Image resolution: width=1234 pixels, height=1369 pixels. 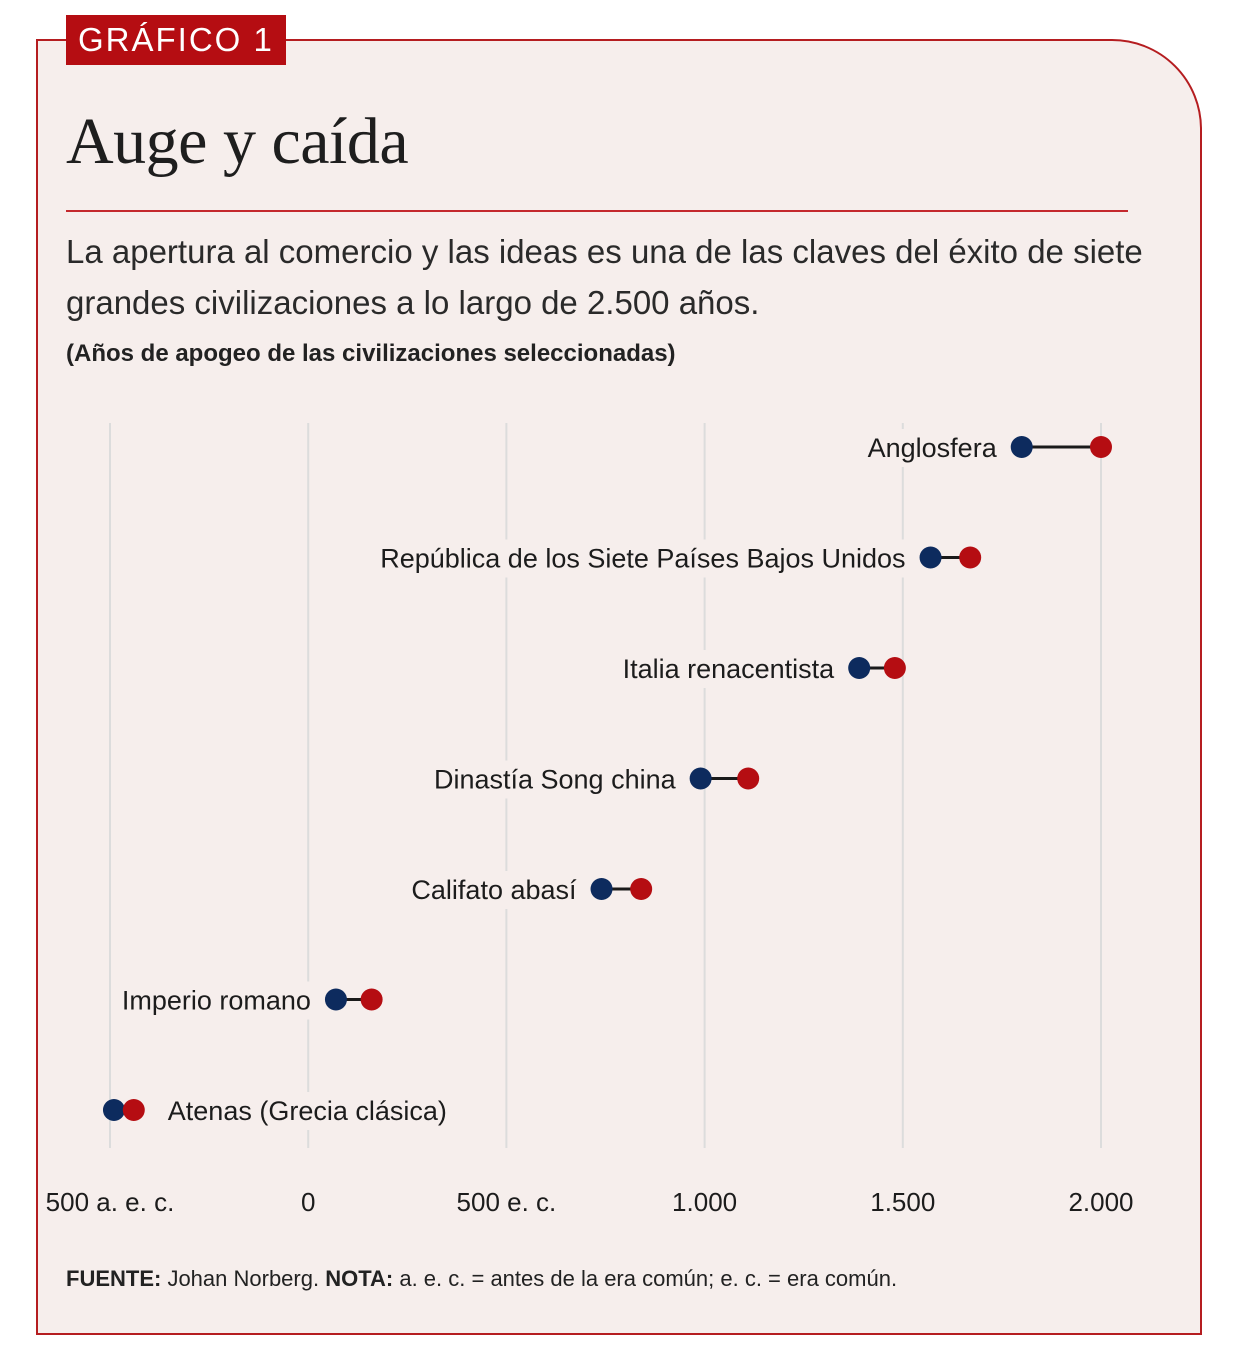 I want to click on chart-number-badge: GRÁFICO 1, so click(x=176, y=40).